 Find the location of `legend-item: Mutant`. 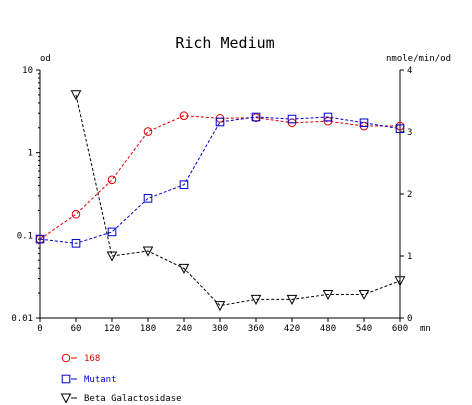

legend-item: Mutant is located at coordinates (89, 379).